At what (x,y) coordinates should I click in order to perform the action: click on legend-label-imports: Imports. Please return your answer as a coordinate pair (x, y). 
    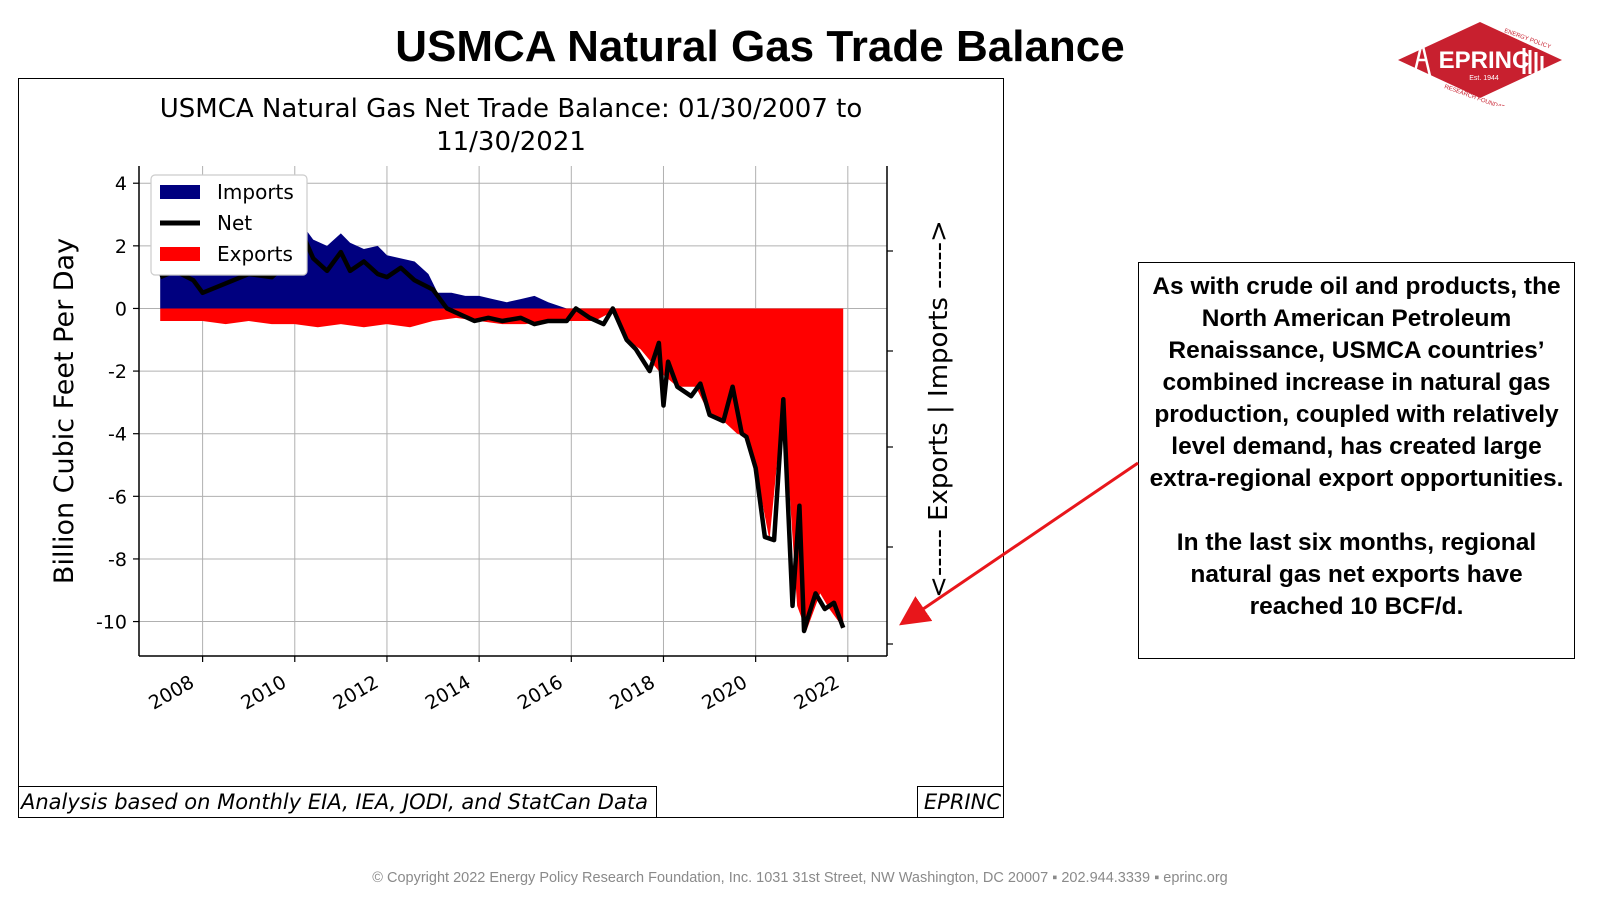
    Looking at the image, I should click on (255, 192).